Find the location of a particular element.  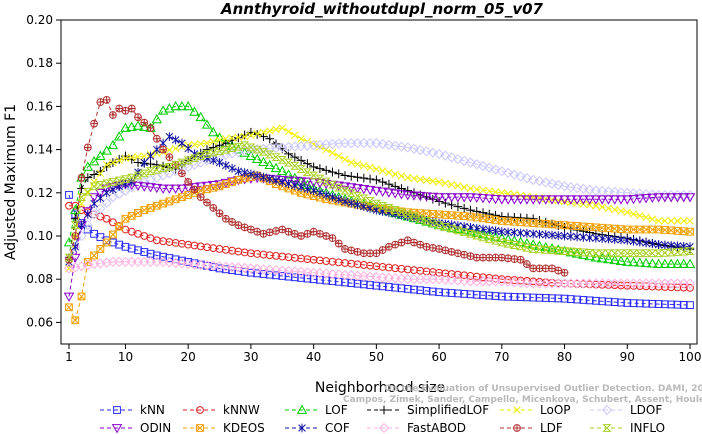

y-tick-label: 0.14 is located at coordinates (39, 150).